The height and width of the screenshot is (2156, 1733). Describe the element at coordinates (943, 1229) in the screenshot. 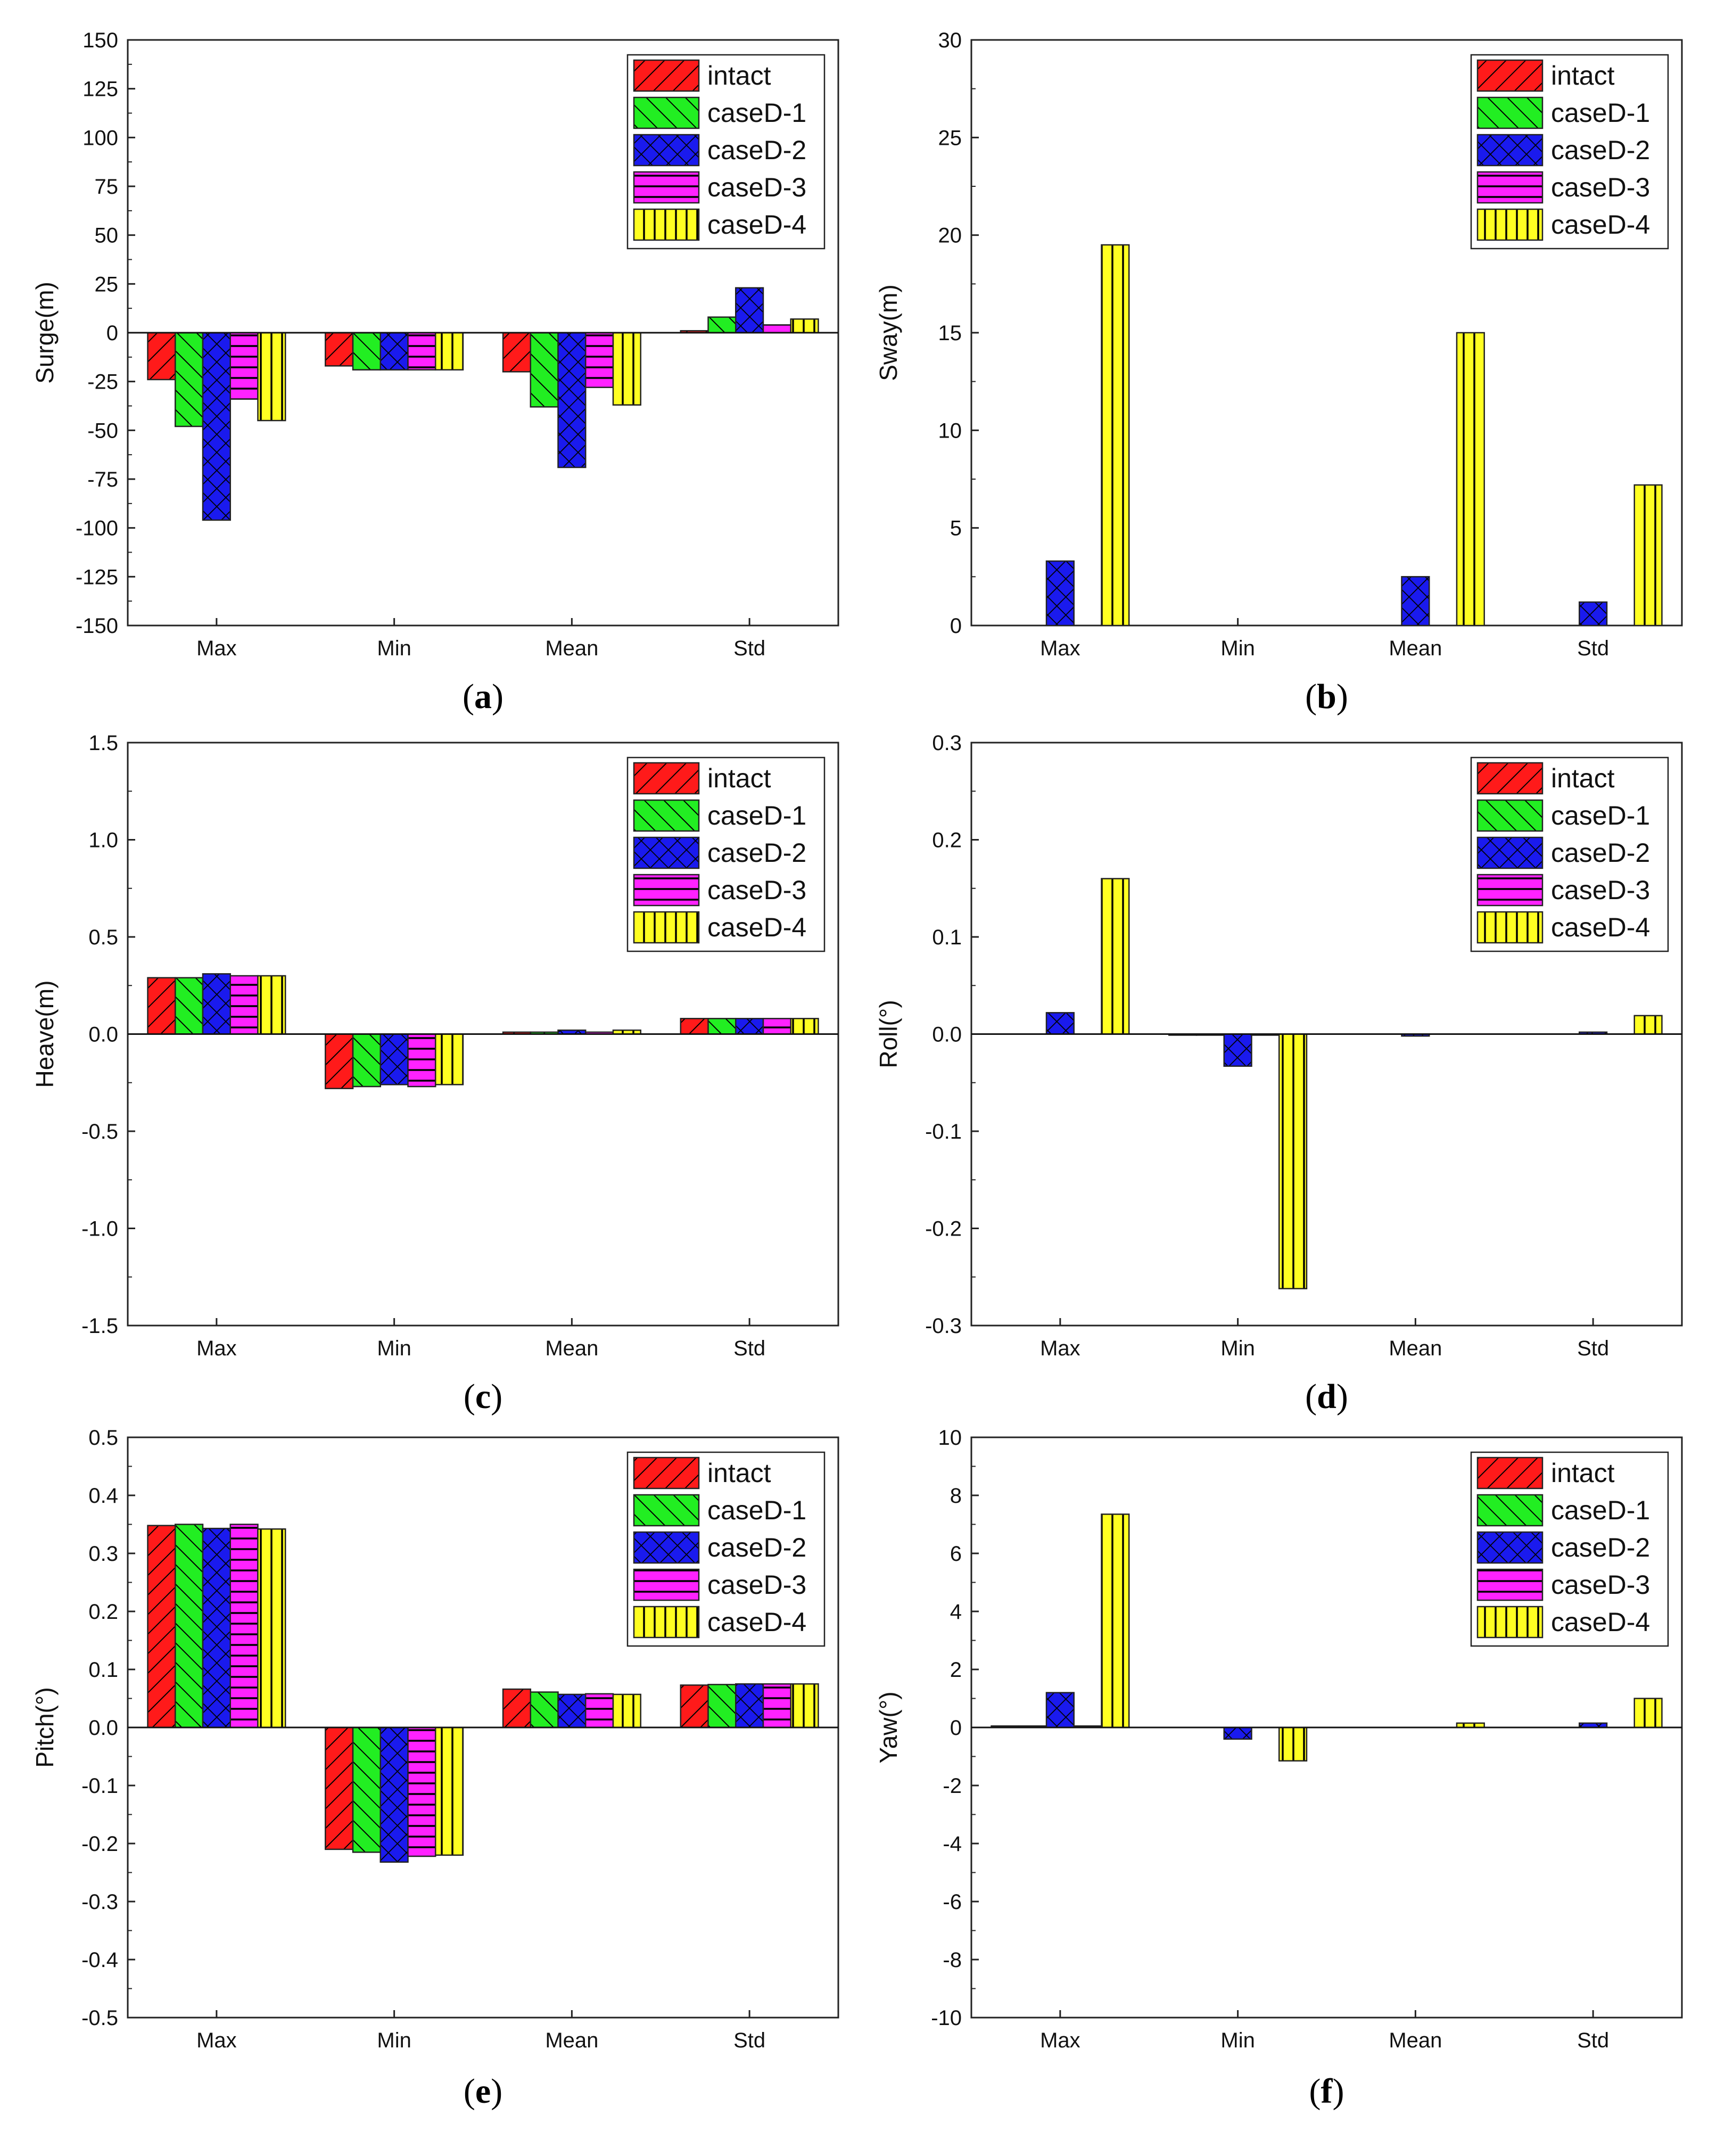

I see `y-tick-label: -0.2` at that location.